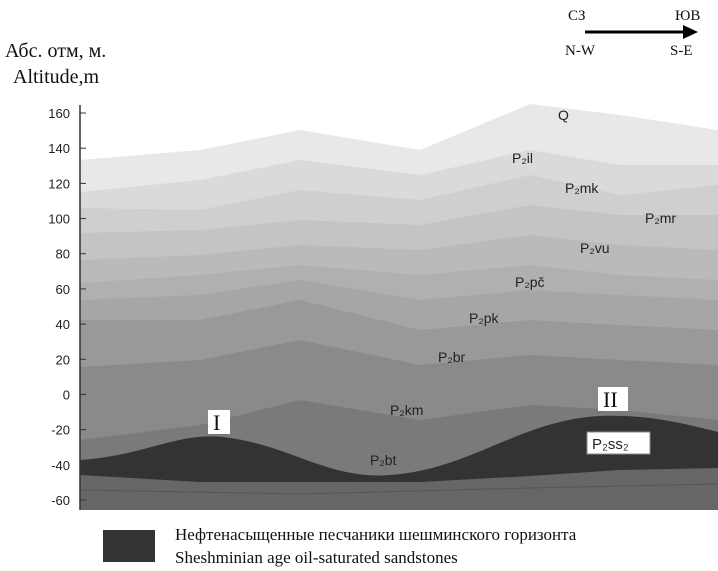 The image size is (718, 571). Describe the element at coordinates (59, 183) in the screenshot. I see `tick-label: 120` at that location.